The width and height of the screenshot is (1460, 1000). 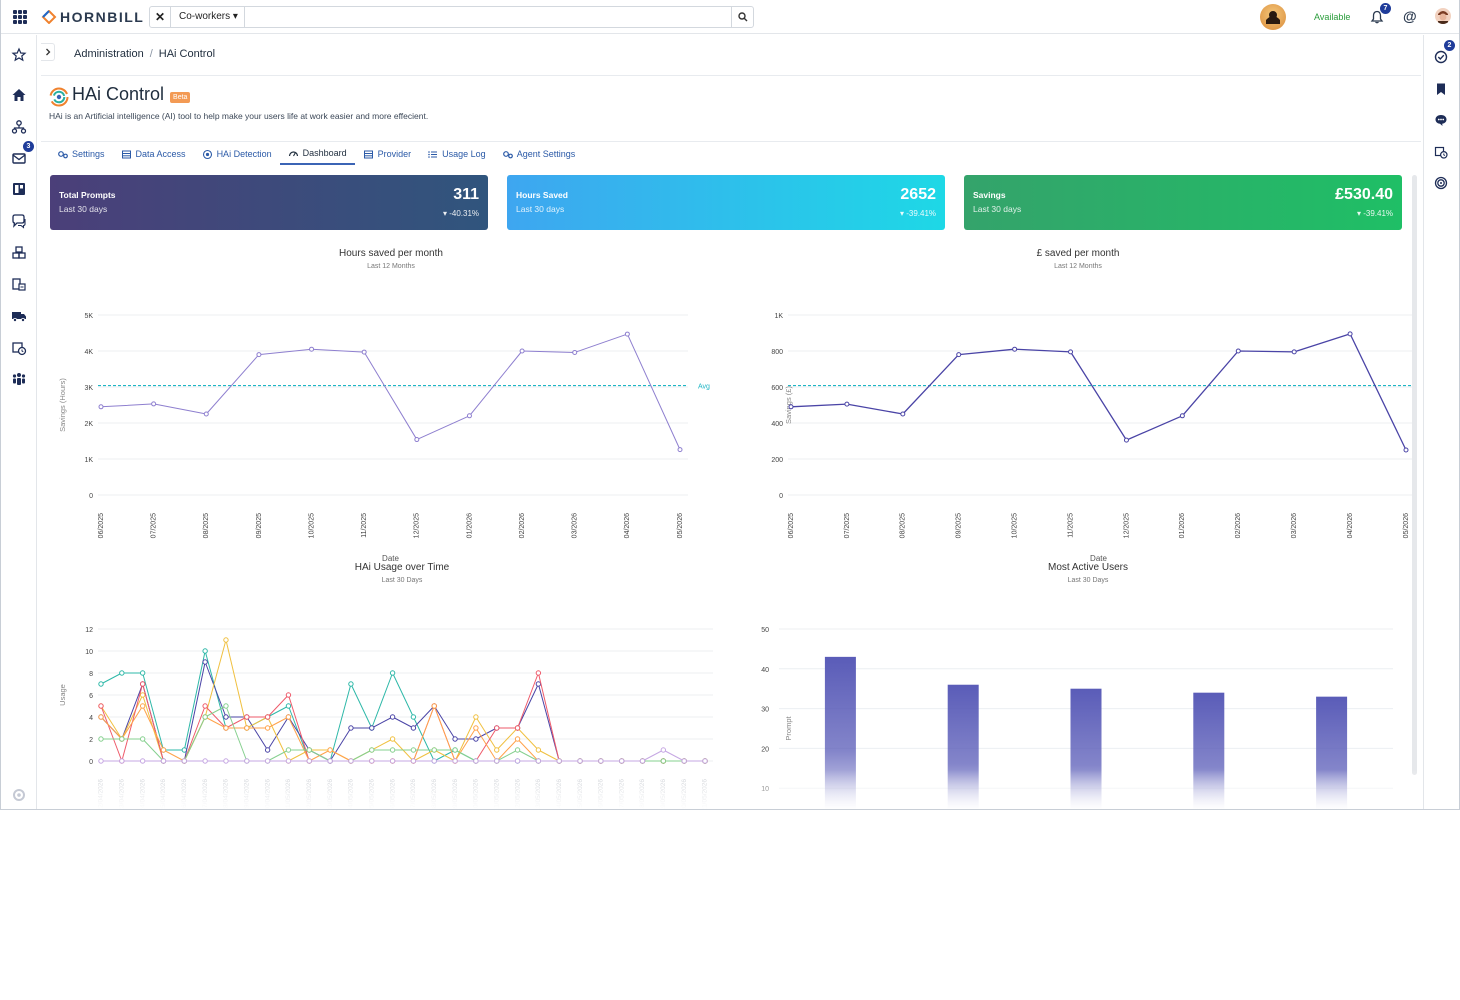 What do you see at coordinates (456, 154) in the screenshot?
I see `tab-usage-log: Usage Log` at bounding box center [456, 154].